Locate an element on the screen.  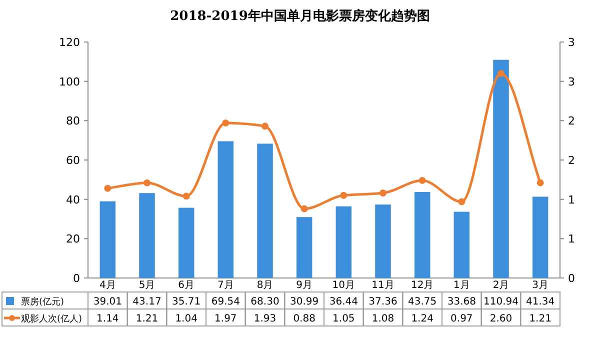
data-label: 0.88 is located at coordinates (304, 319).